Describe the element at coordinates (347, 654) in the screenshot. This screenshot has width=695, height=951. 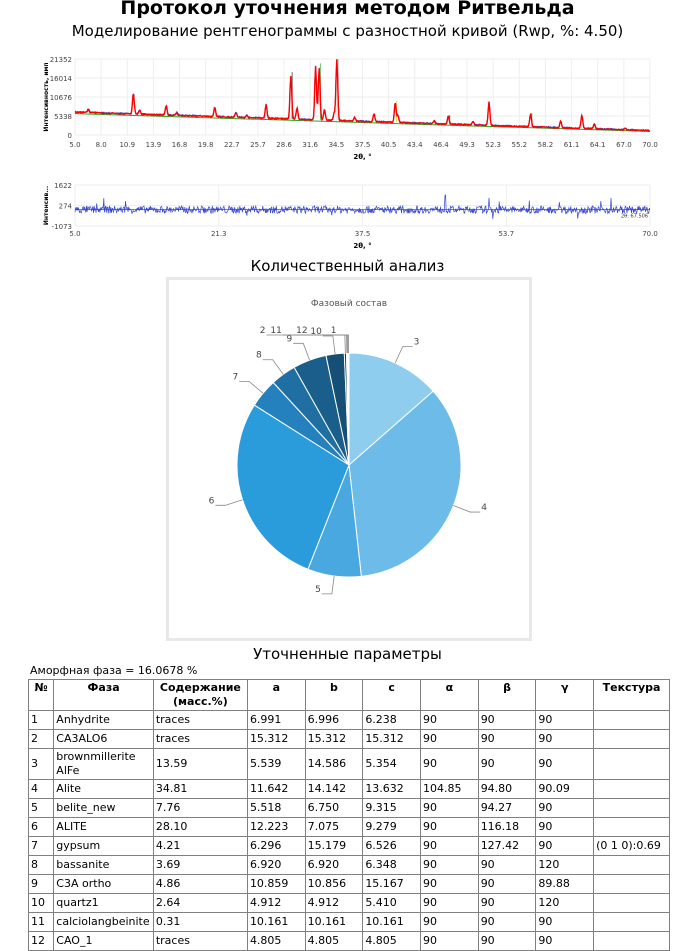
I see `params-heading: Уточненные параметры` at that location.